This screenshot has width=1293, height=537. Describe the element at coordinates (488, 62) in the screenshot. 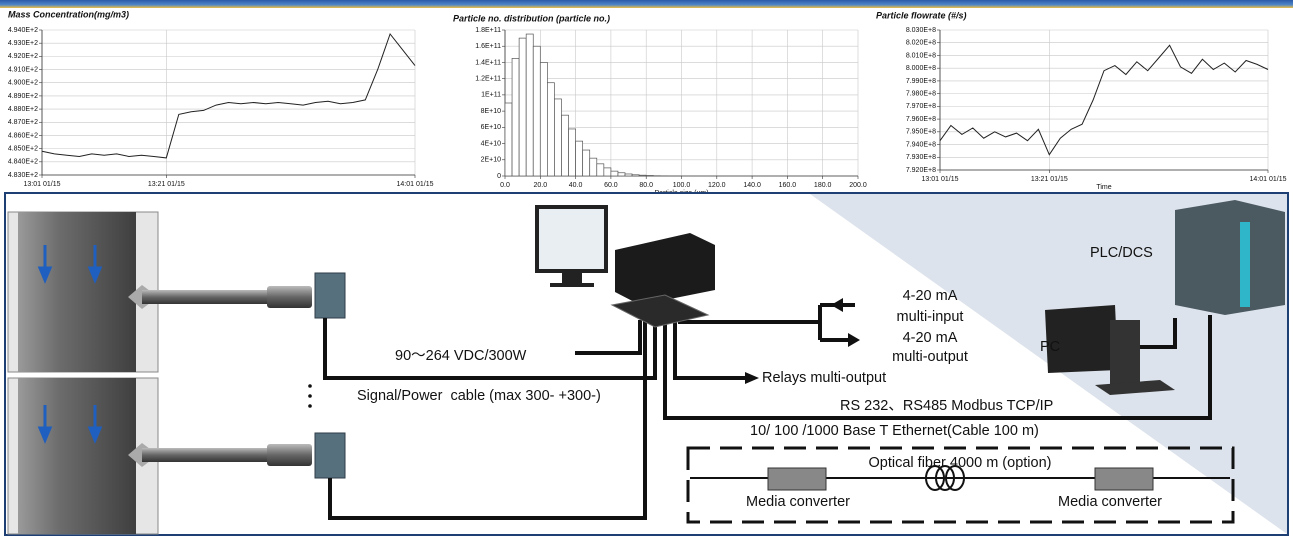

I see `y-tick-label: 1.4E+11` at that location.